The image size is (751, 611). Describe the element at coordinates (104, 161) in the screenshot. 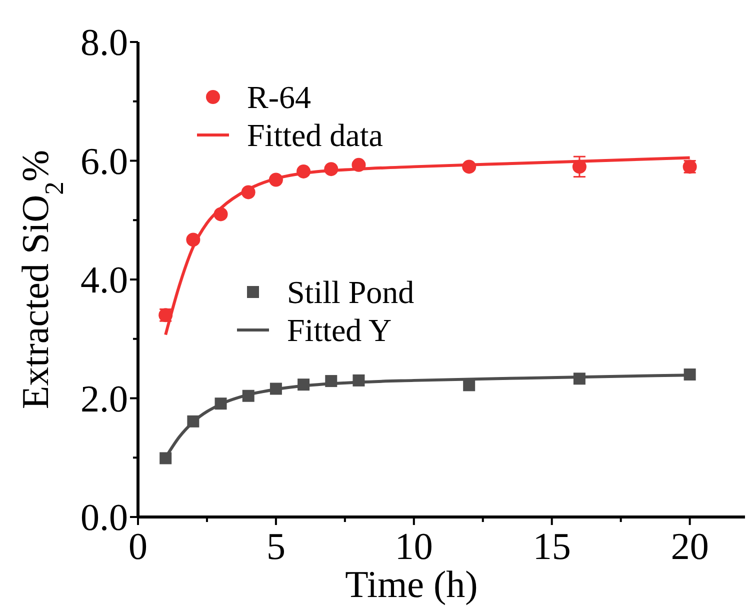

I see `y-tick-label: 6.0` at that location.